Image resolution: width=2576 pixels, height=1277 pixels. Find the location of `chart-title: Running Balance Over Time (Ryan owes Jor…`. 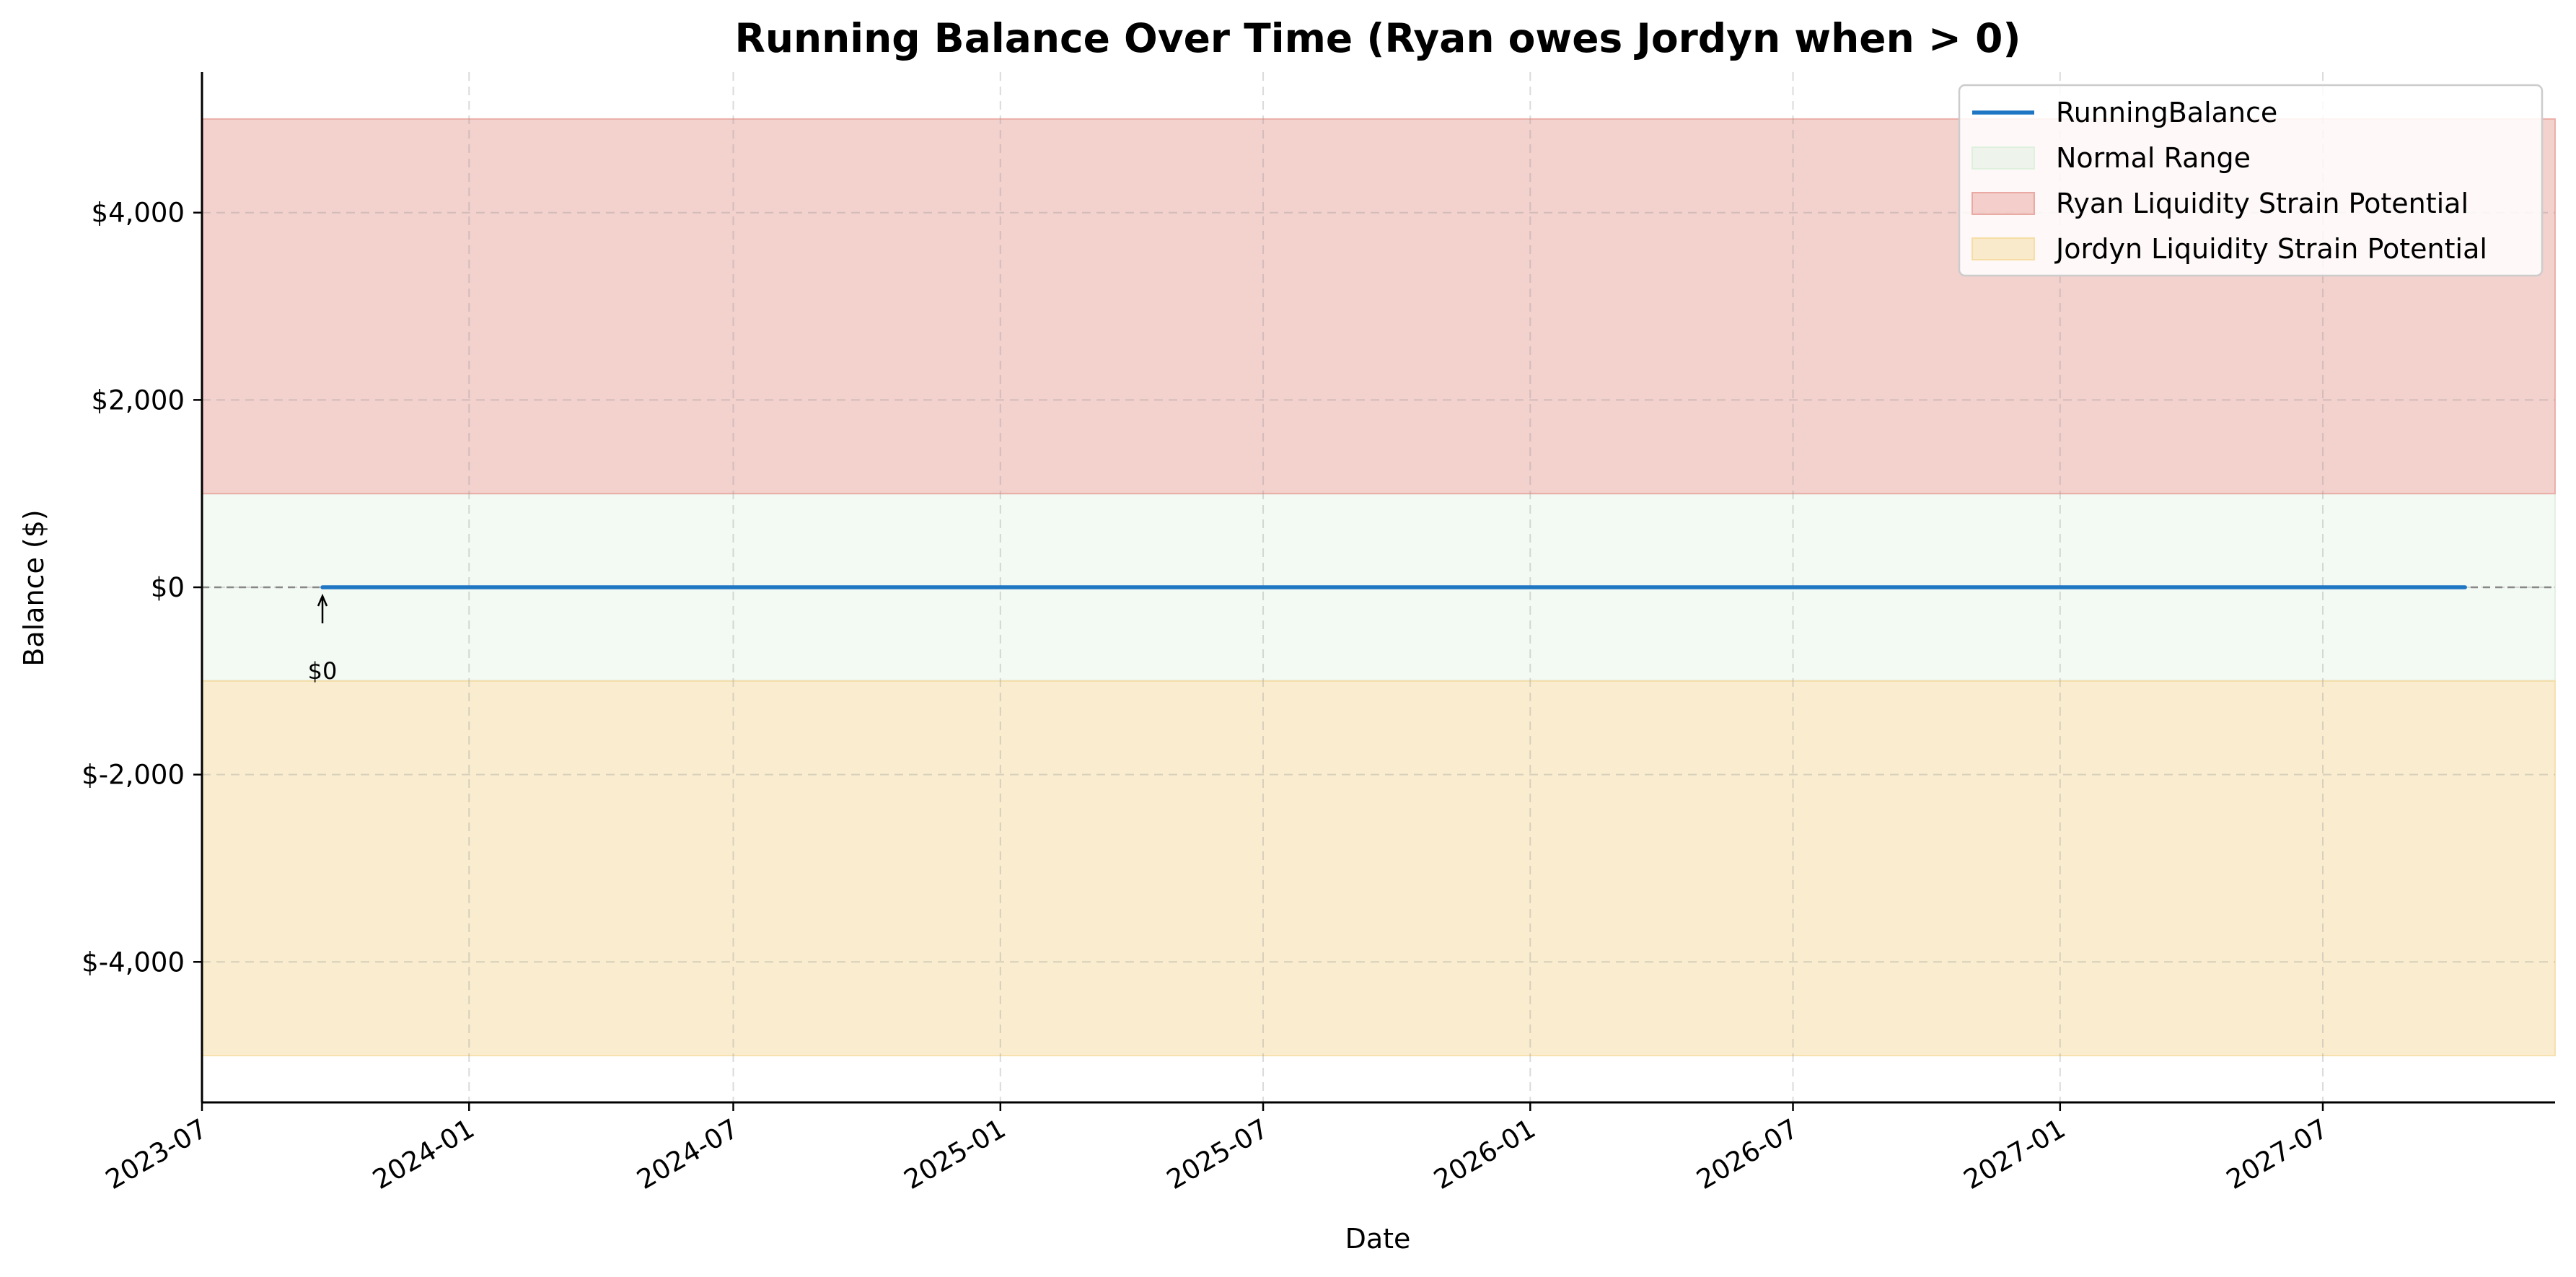

chart-title: Running Balance Over Time (Ryan owes Jor… is located at coordinates (1377, 38).